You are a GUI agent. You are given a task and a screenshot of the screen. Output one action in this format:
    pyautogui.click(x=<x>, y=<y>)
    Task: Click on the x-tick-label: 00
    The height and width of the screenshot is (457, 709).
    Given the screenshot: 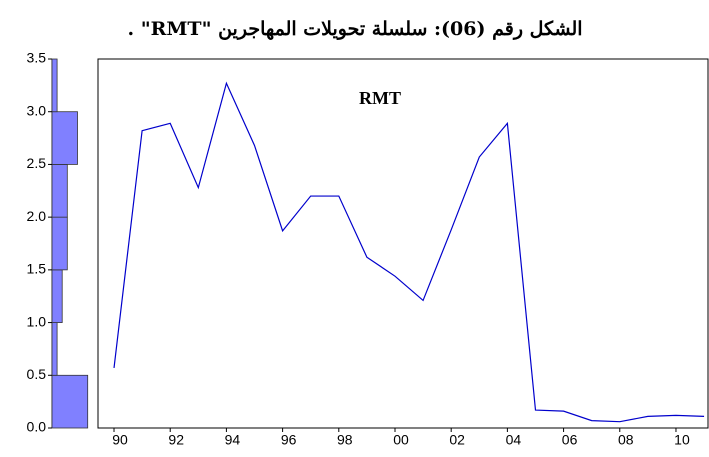 What is the action you would take?
    pyautogui.click(x=401, y=440)
    